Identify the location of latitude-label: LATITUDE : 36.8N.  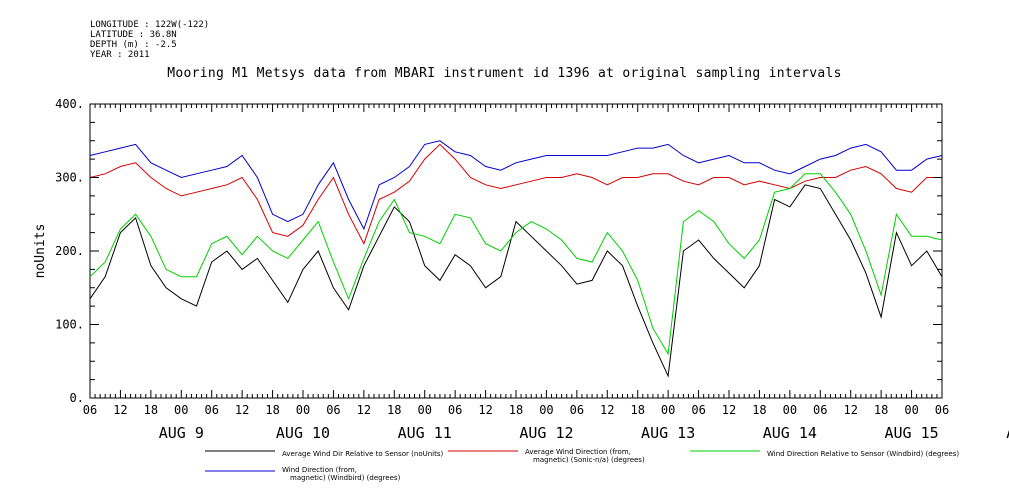
(133, 35).